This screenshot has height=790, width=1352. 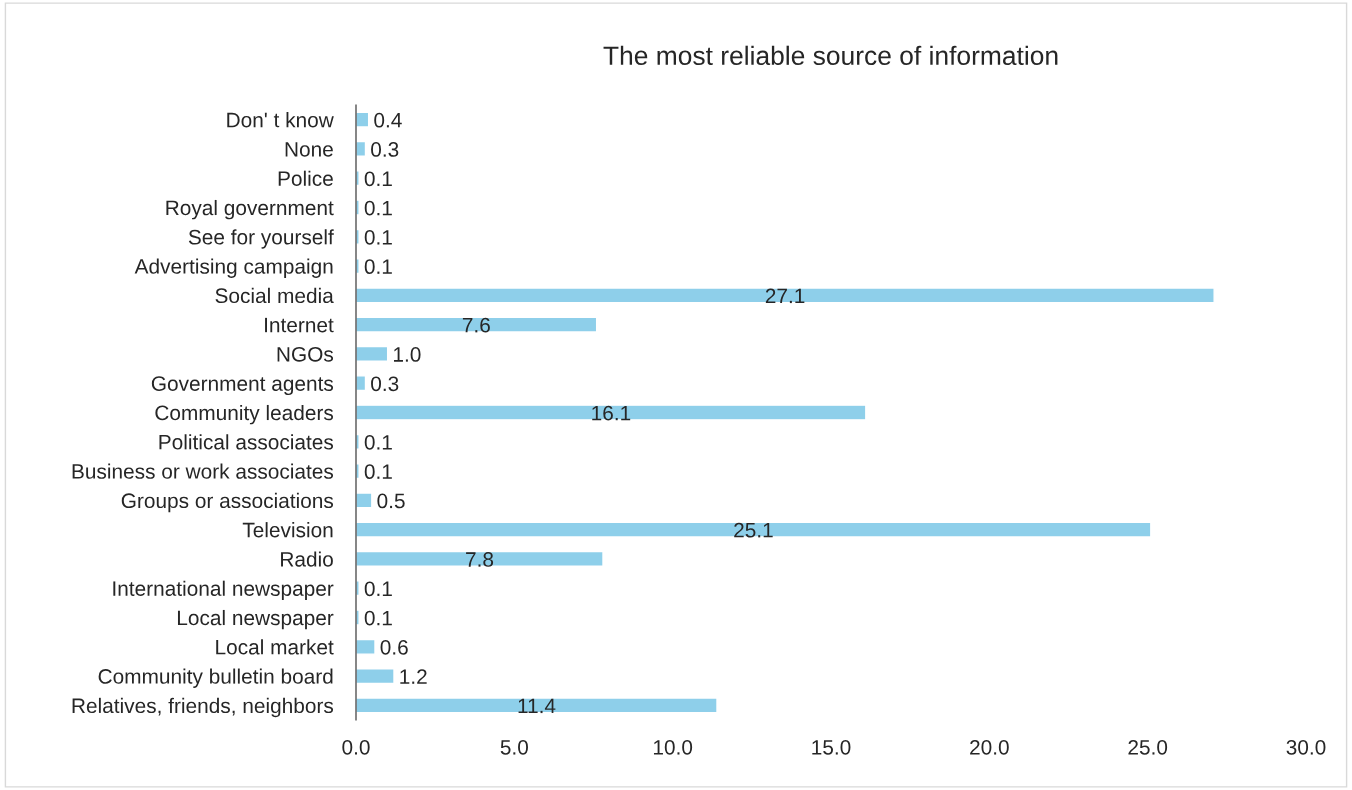 I want to click on y-tick-label: Community leaders, so click(x=244, y=414).